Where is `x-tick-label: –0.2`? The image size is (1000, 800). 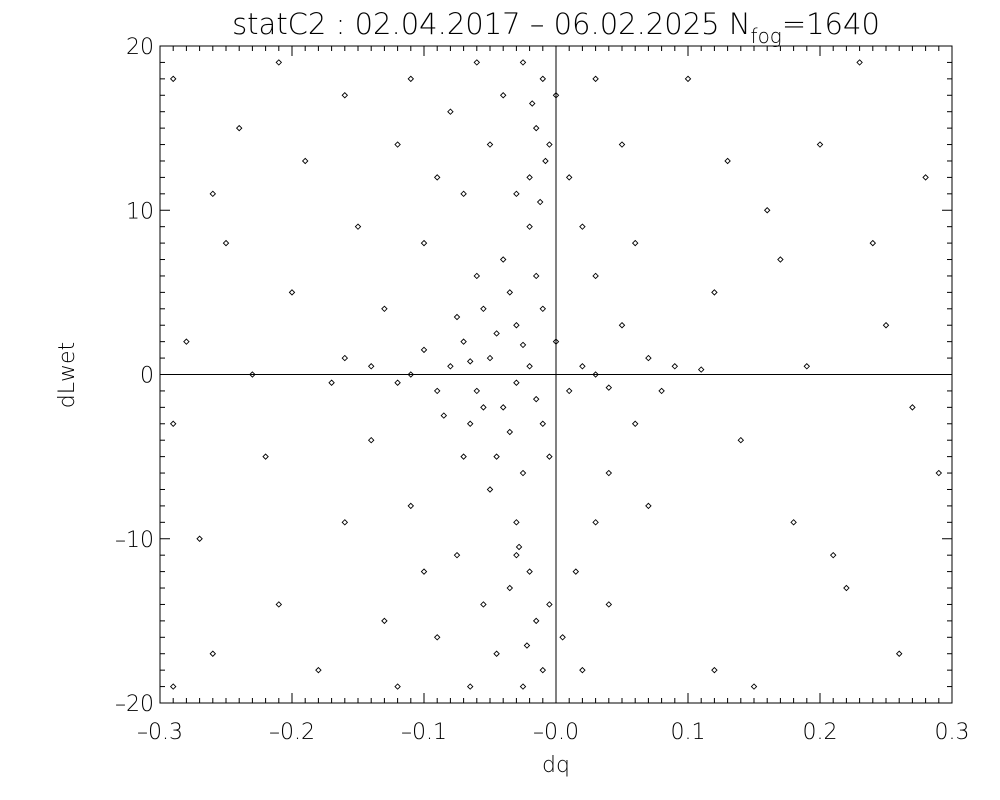 x-tick-label: –0.2 is located at coordinates (292, 732).